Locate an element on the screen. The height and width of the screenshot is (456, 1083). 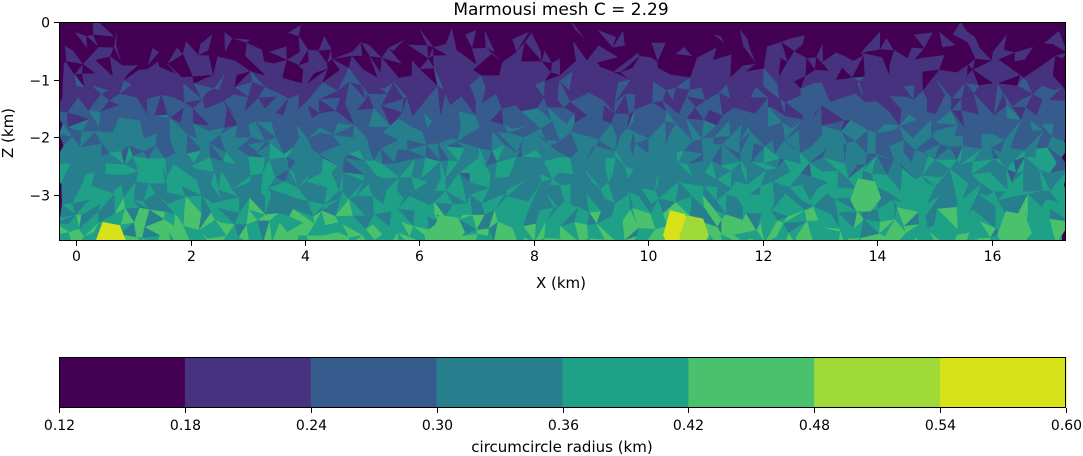
colorbar-label: circumcircle radius (km) is located at coordinates (561, 447).